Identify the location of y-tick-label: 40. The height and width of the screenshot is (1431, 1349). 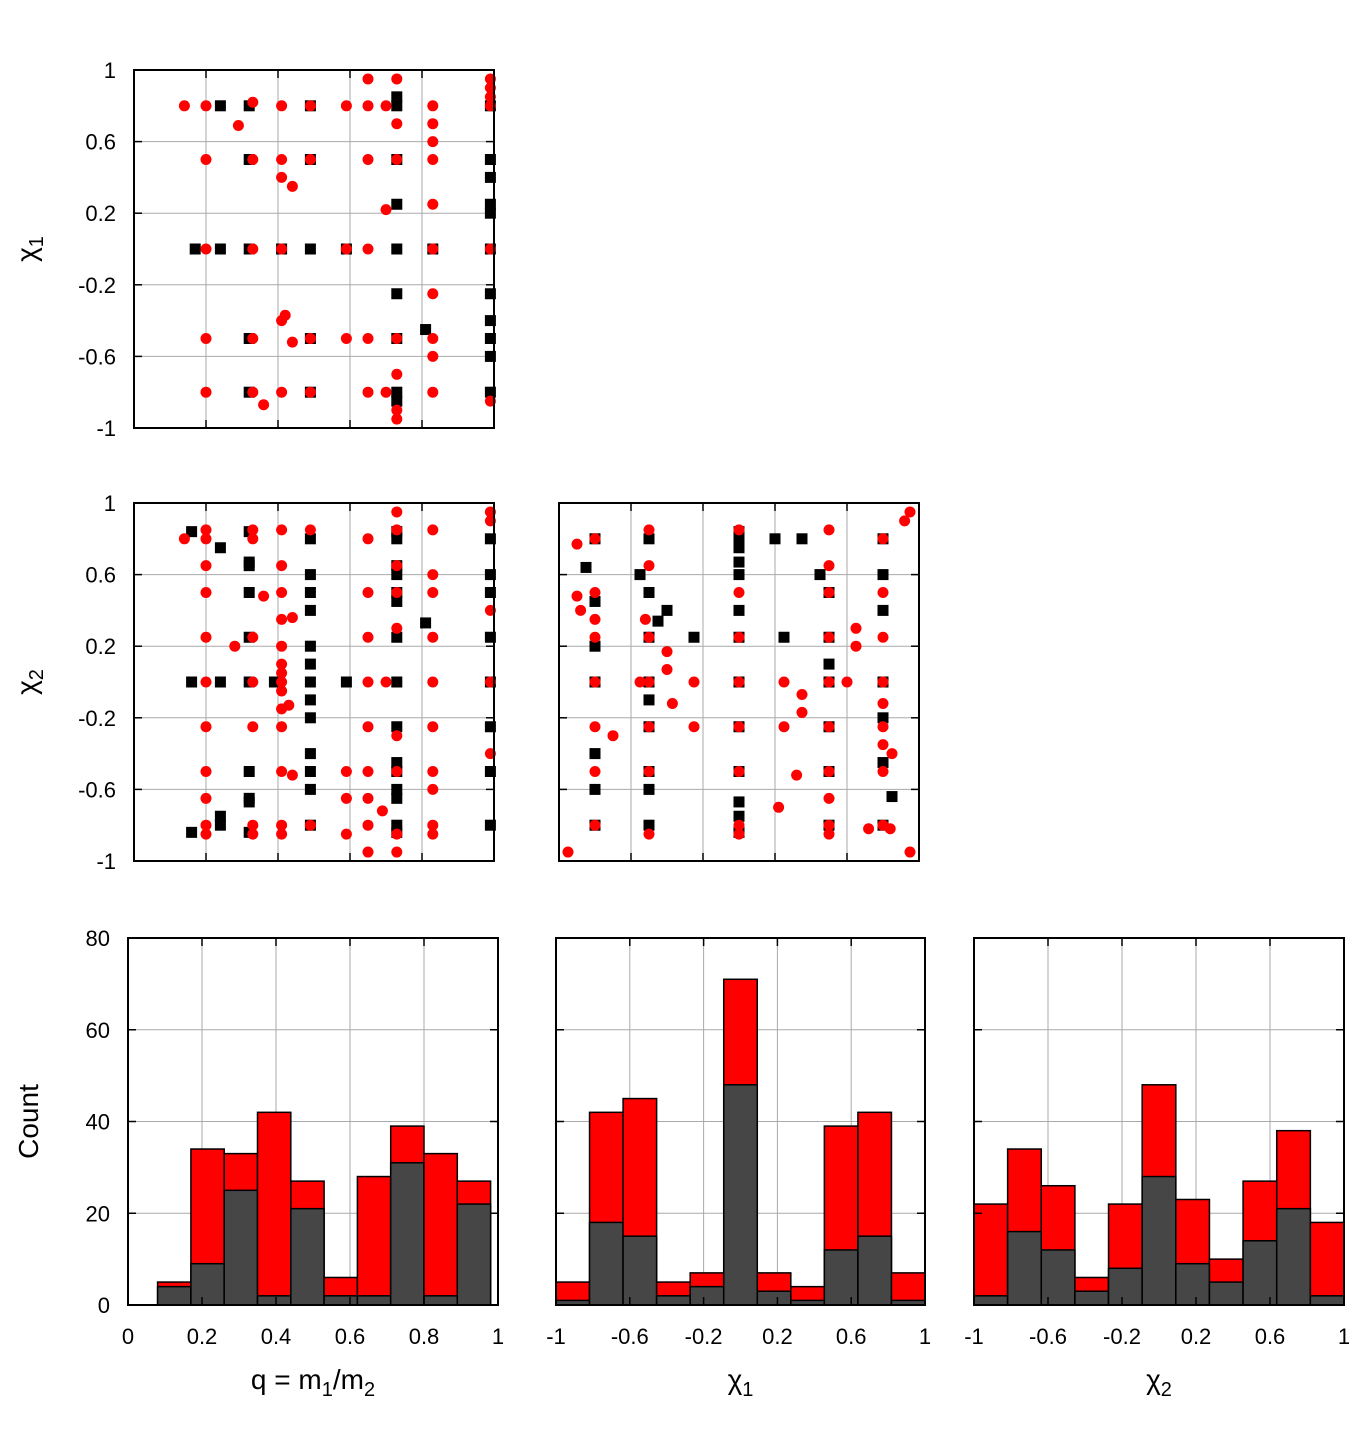
(98, 1122).